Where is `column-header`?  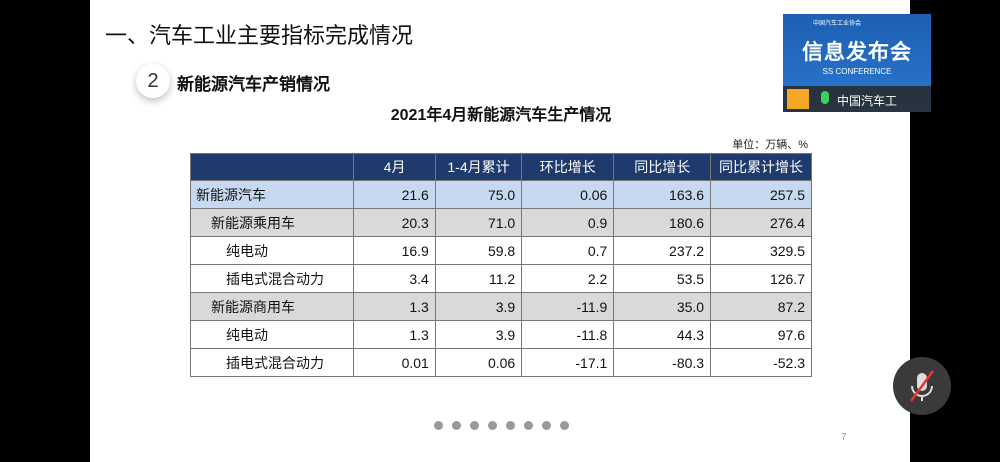 column-header is located at coordinates (272, 167).